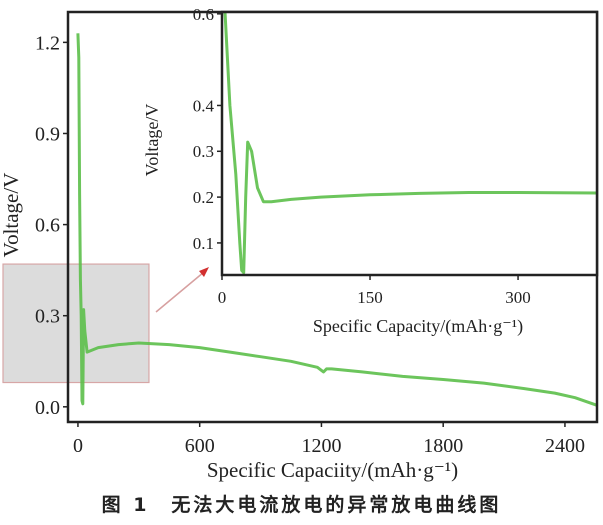  I want to click on inset-x-tick-label: 0, so click(222, 297).